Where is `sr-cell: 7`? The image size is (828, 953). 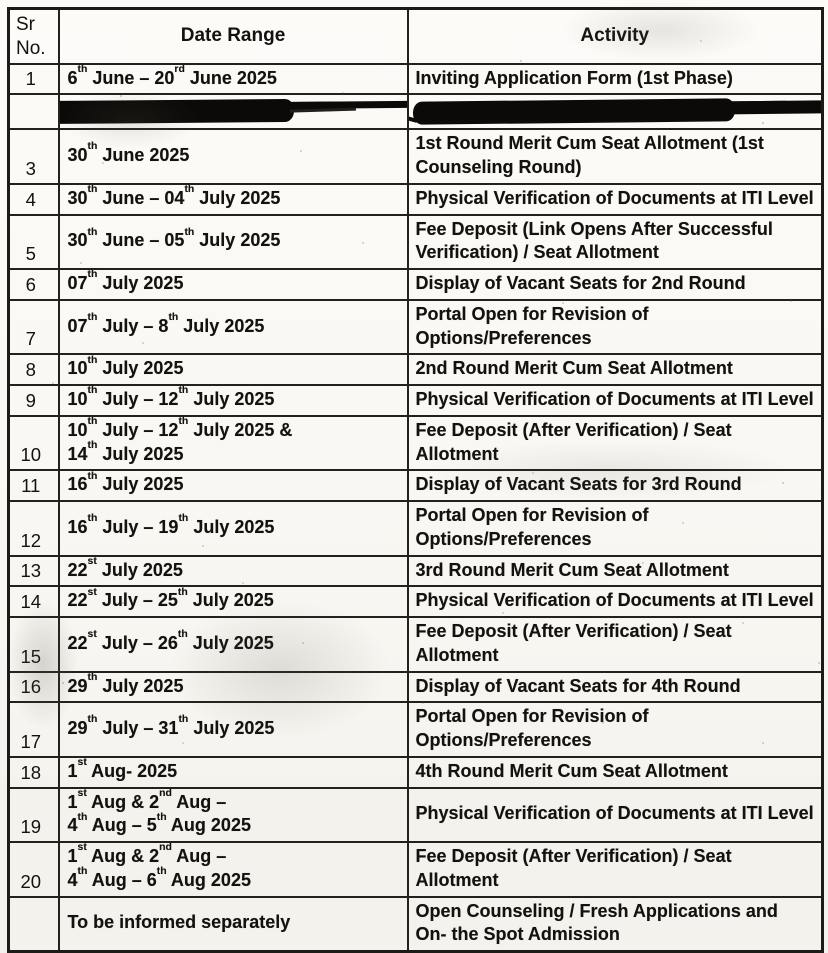
sr-cell: 7 is located at coordinates (33, 327).